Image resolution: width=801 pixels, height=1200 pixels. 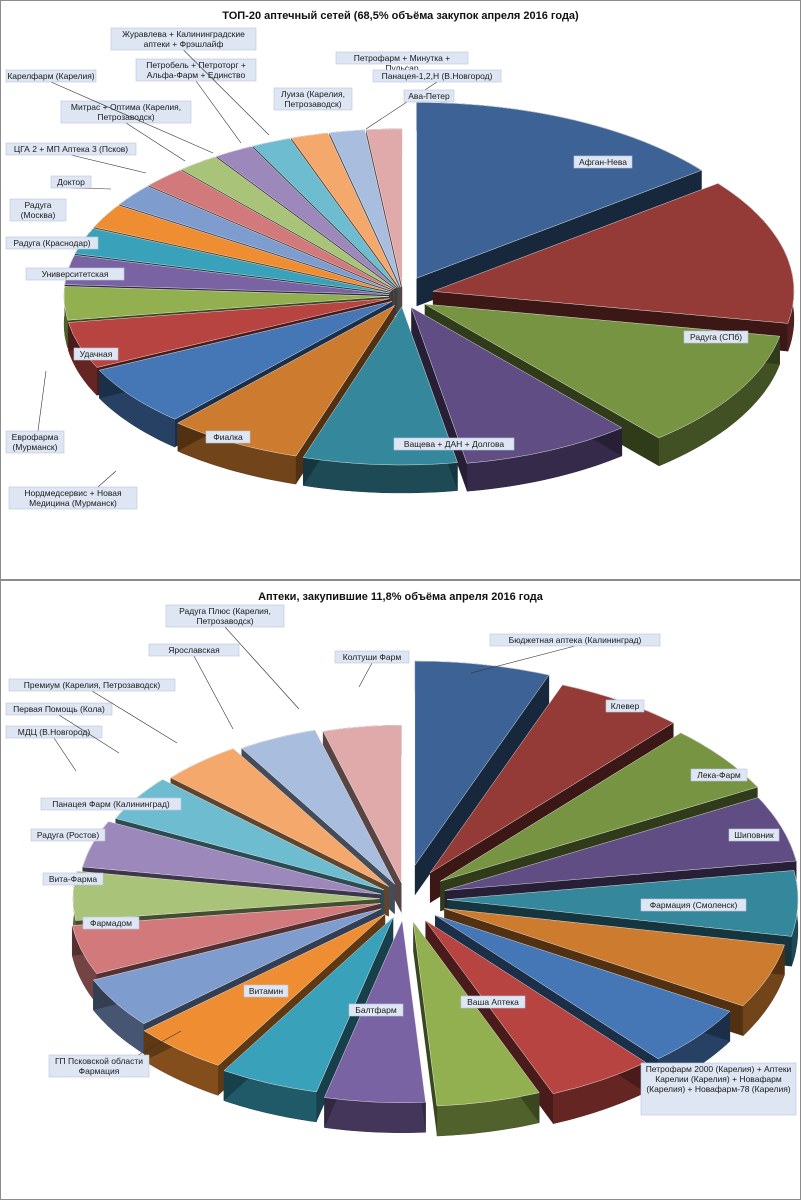 I want to click on label-митрас-оптима-карелия-петрозаводск: Митрас + Оптима (Карелия, Петрозаводск), so click(x=126, y=131).